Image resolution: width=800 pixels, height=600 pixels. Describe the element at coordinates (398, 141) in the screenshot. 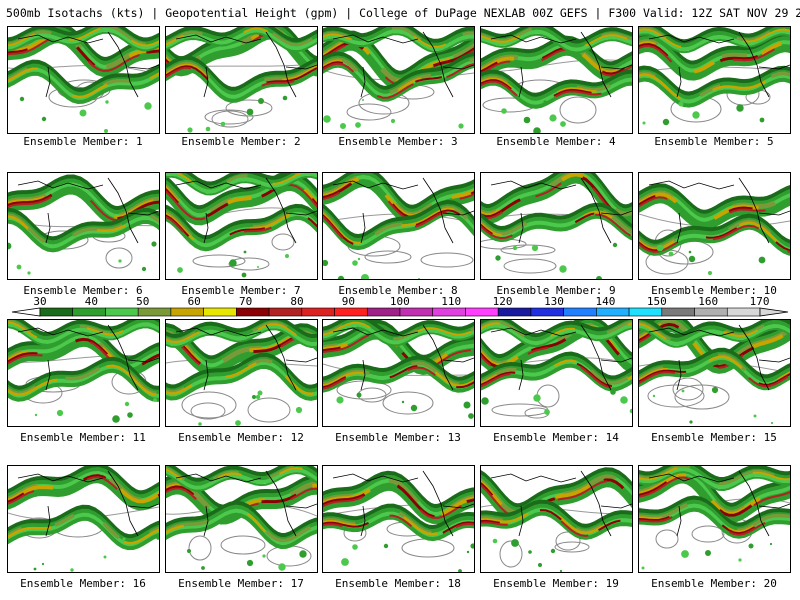

I see `ensemble-member-label: Ensemble Member: 3` at that location.